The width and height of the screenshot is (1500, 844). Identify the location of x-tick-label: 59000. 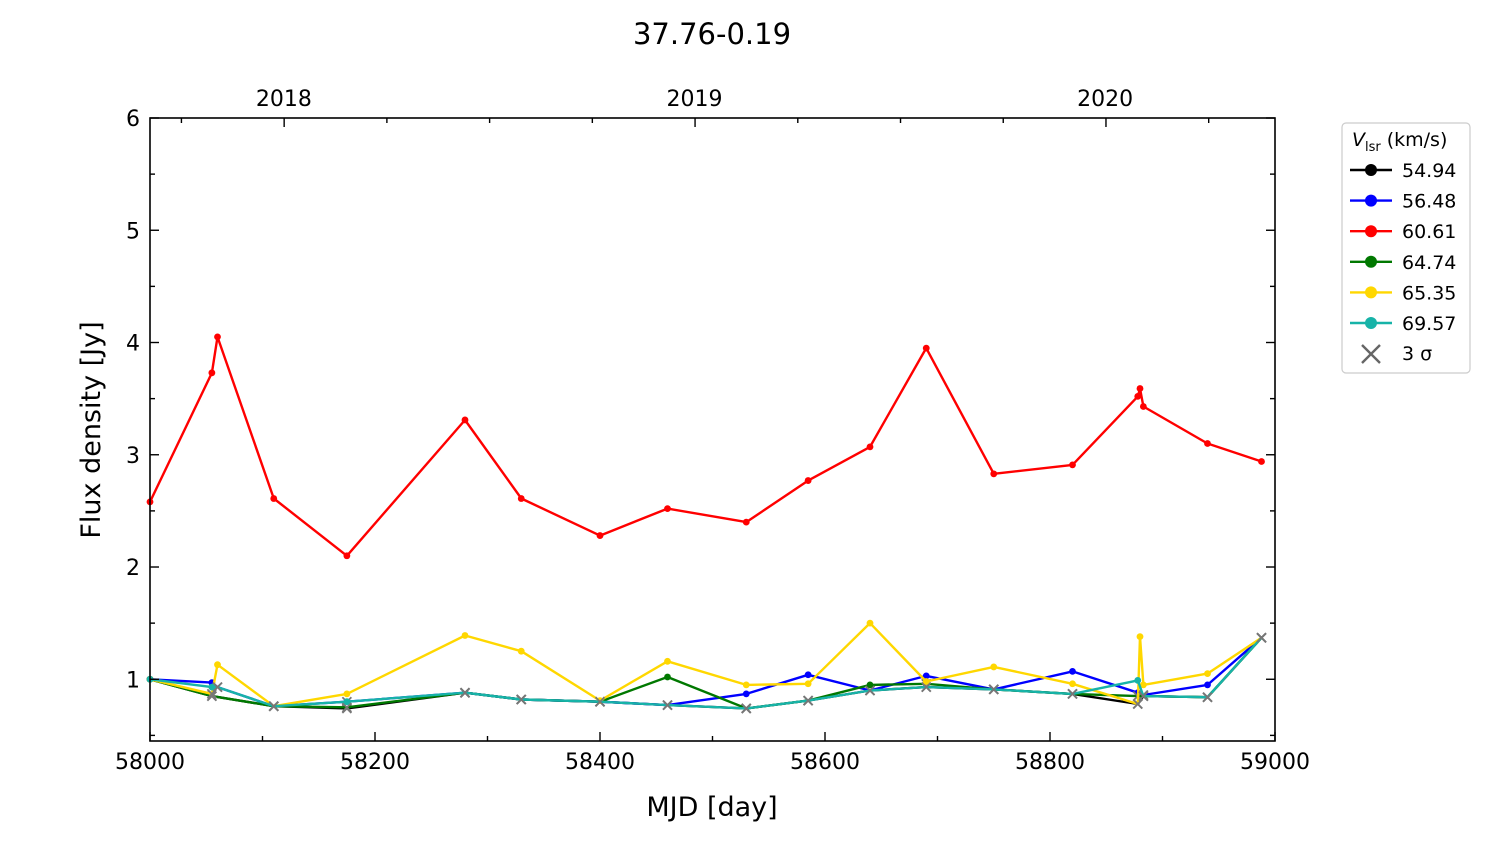
(1275, 762).